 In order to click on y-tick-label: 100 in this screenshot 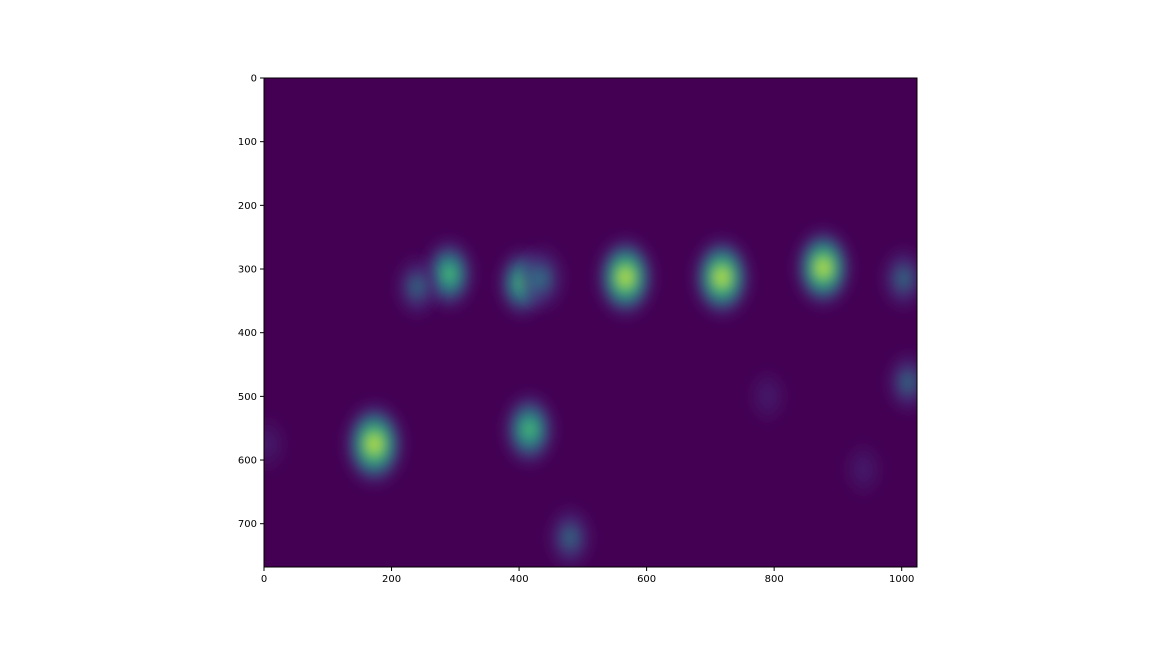, I will do `click(247, 142)`.